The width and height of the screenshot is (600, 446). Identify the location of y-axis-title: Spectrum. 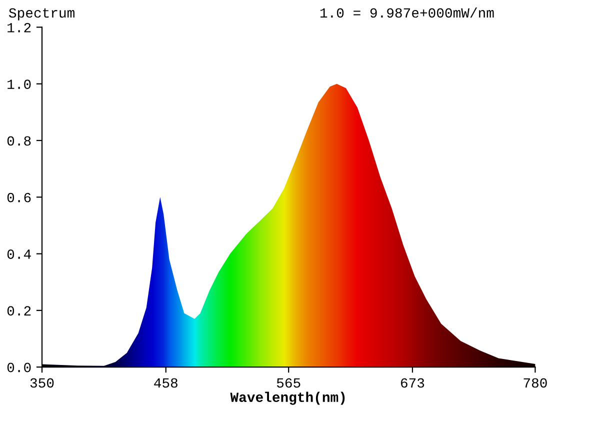
(41, 14).